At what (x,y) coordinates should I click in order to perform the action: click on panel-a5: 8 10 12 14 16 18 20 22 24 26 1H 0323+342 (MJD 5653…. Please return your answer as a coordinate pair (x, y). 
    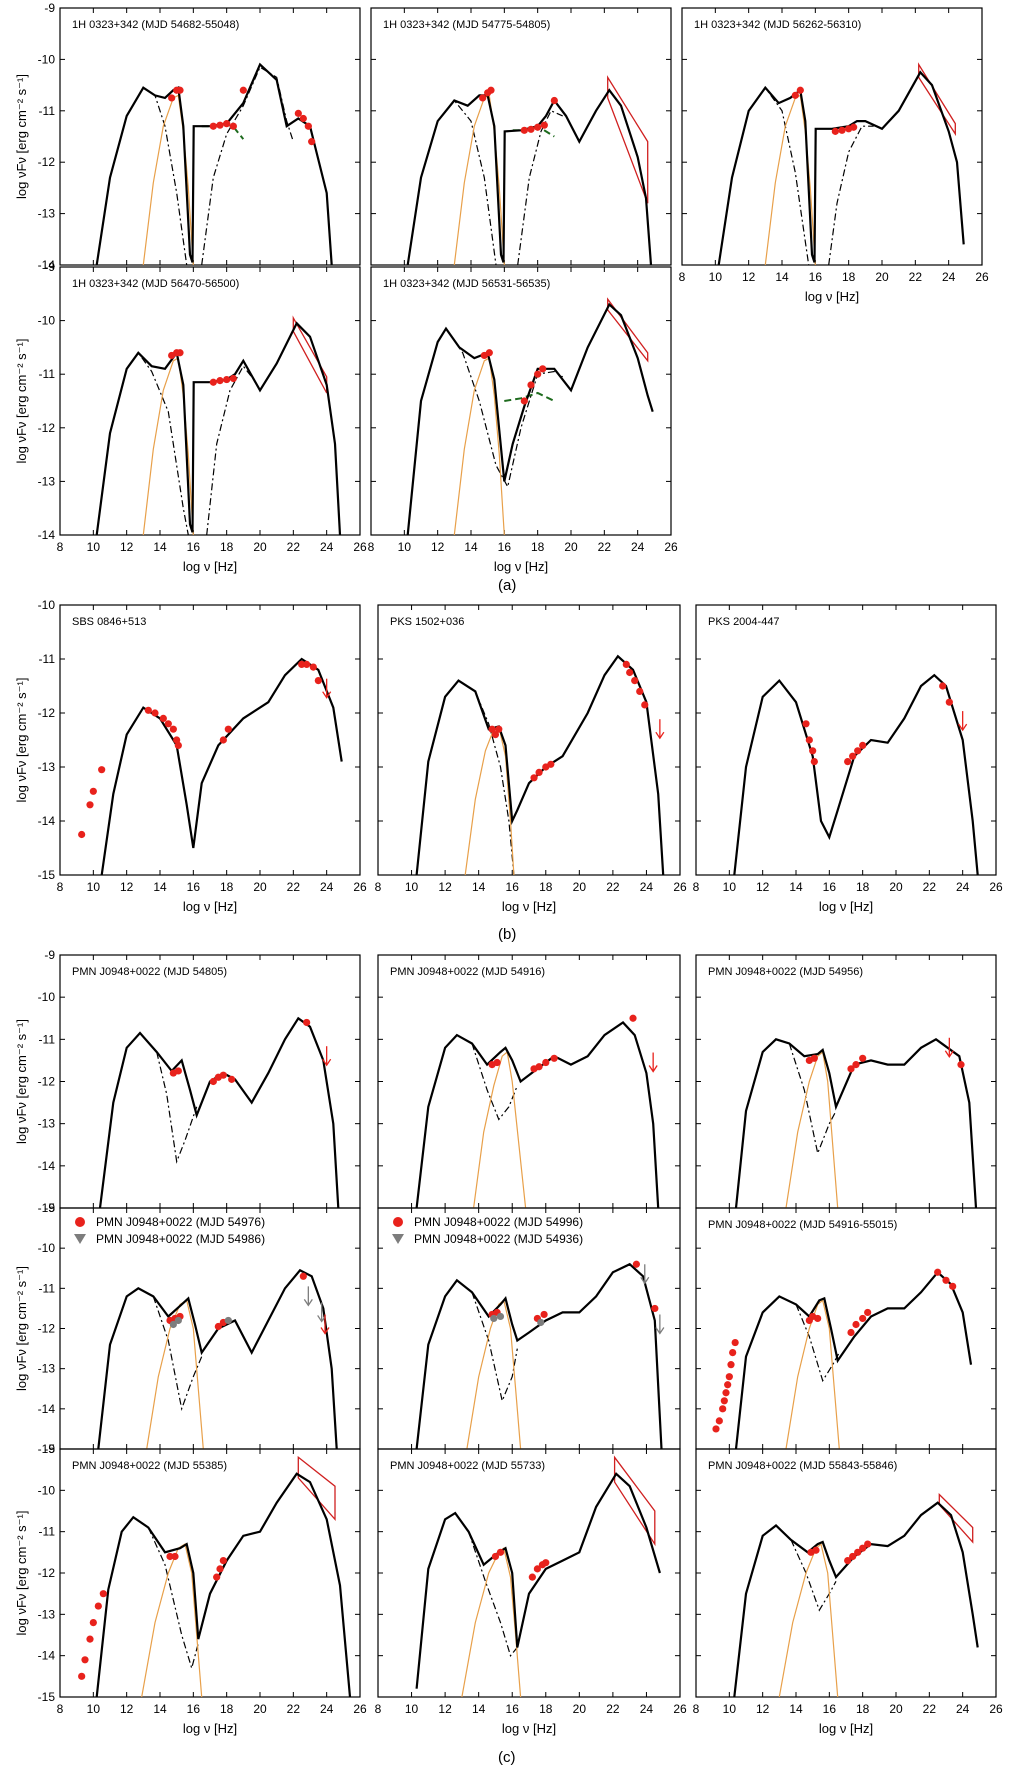
    Looking at the image, I should click on (523, 420).